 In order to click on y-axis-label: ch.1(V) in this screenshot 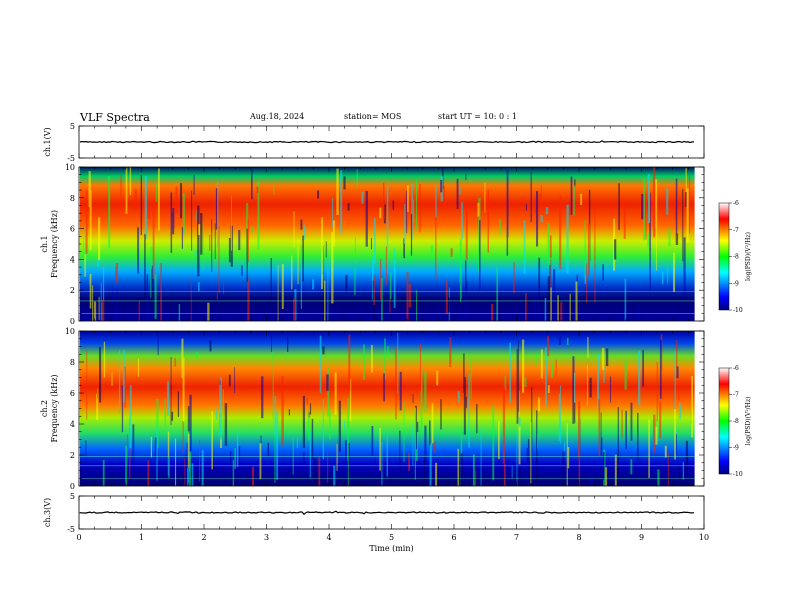, I will do `click(47, 141)`.